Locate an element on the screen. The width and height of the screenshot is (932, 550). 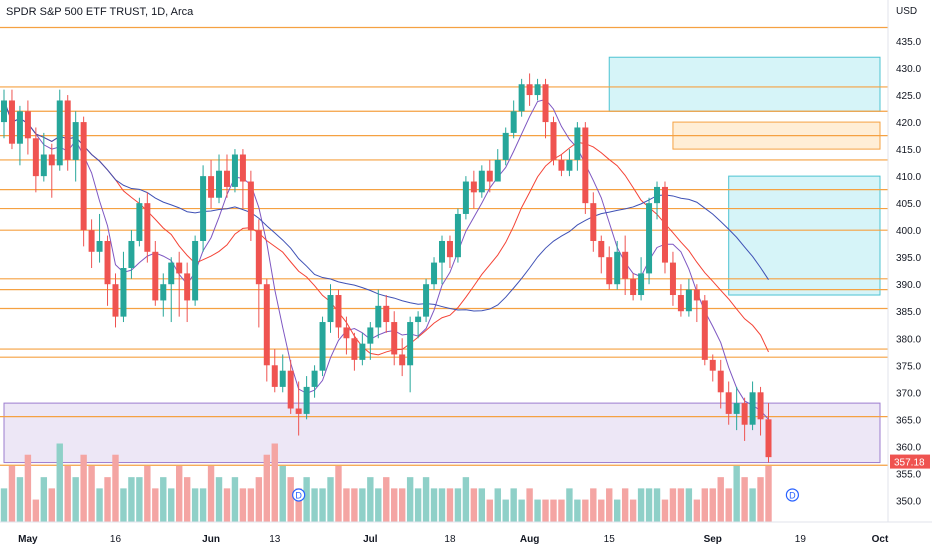
currency-label: USD is located at coordinates (906, 11).